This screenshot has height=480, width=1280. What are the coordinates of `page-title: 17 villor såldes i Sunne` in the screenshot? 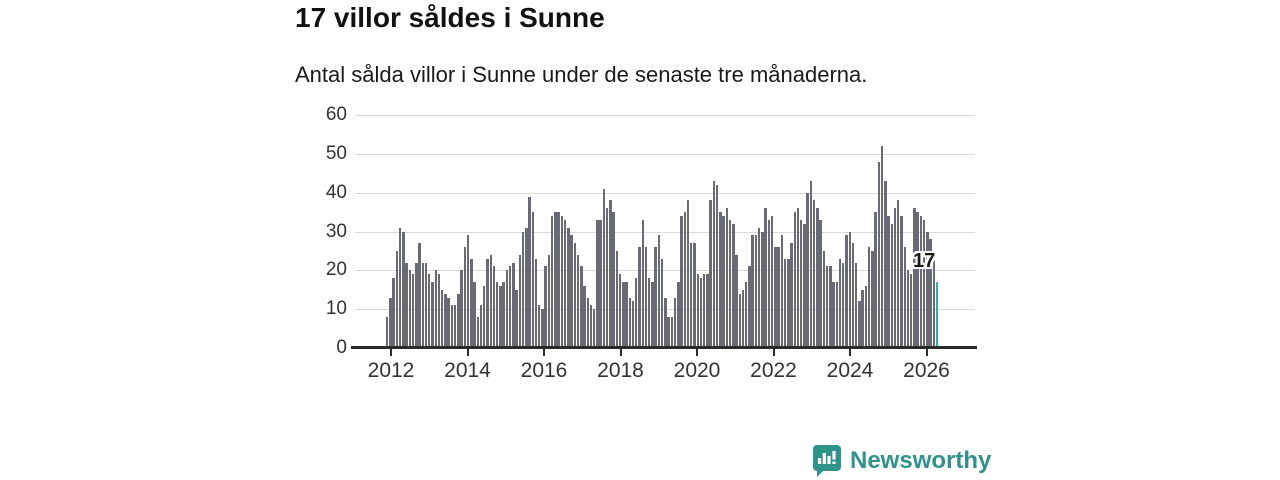 It's located at (450, 17).